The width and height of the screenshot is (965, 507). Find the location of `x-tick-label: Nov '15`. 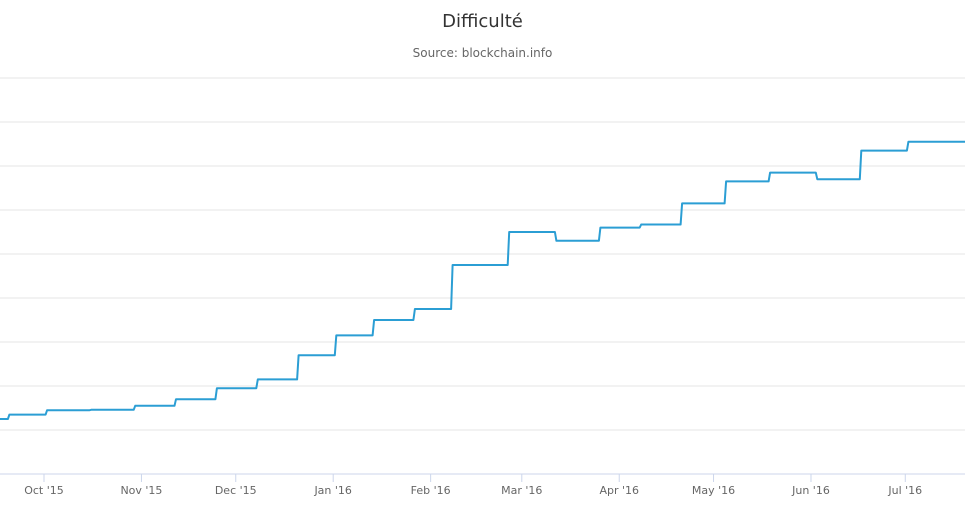

x-tick-label: Nov '15 is located at coordinates (141, 490).